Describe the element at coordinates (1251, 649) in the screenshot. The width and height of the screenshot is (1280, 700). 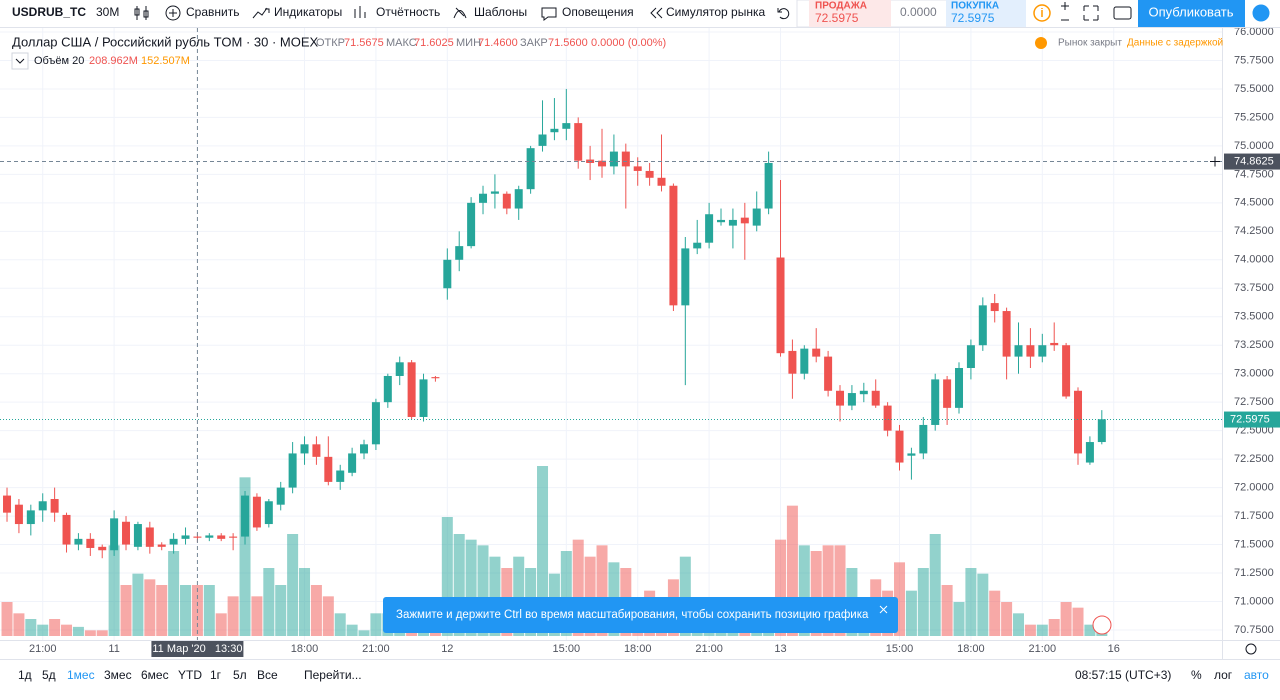
I see `settings-icon` at that location.